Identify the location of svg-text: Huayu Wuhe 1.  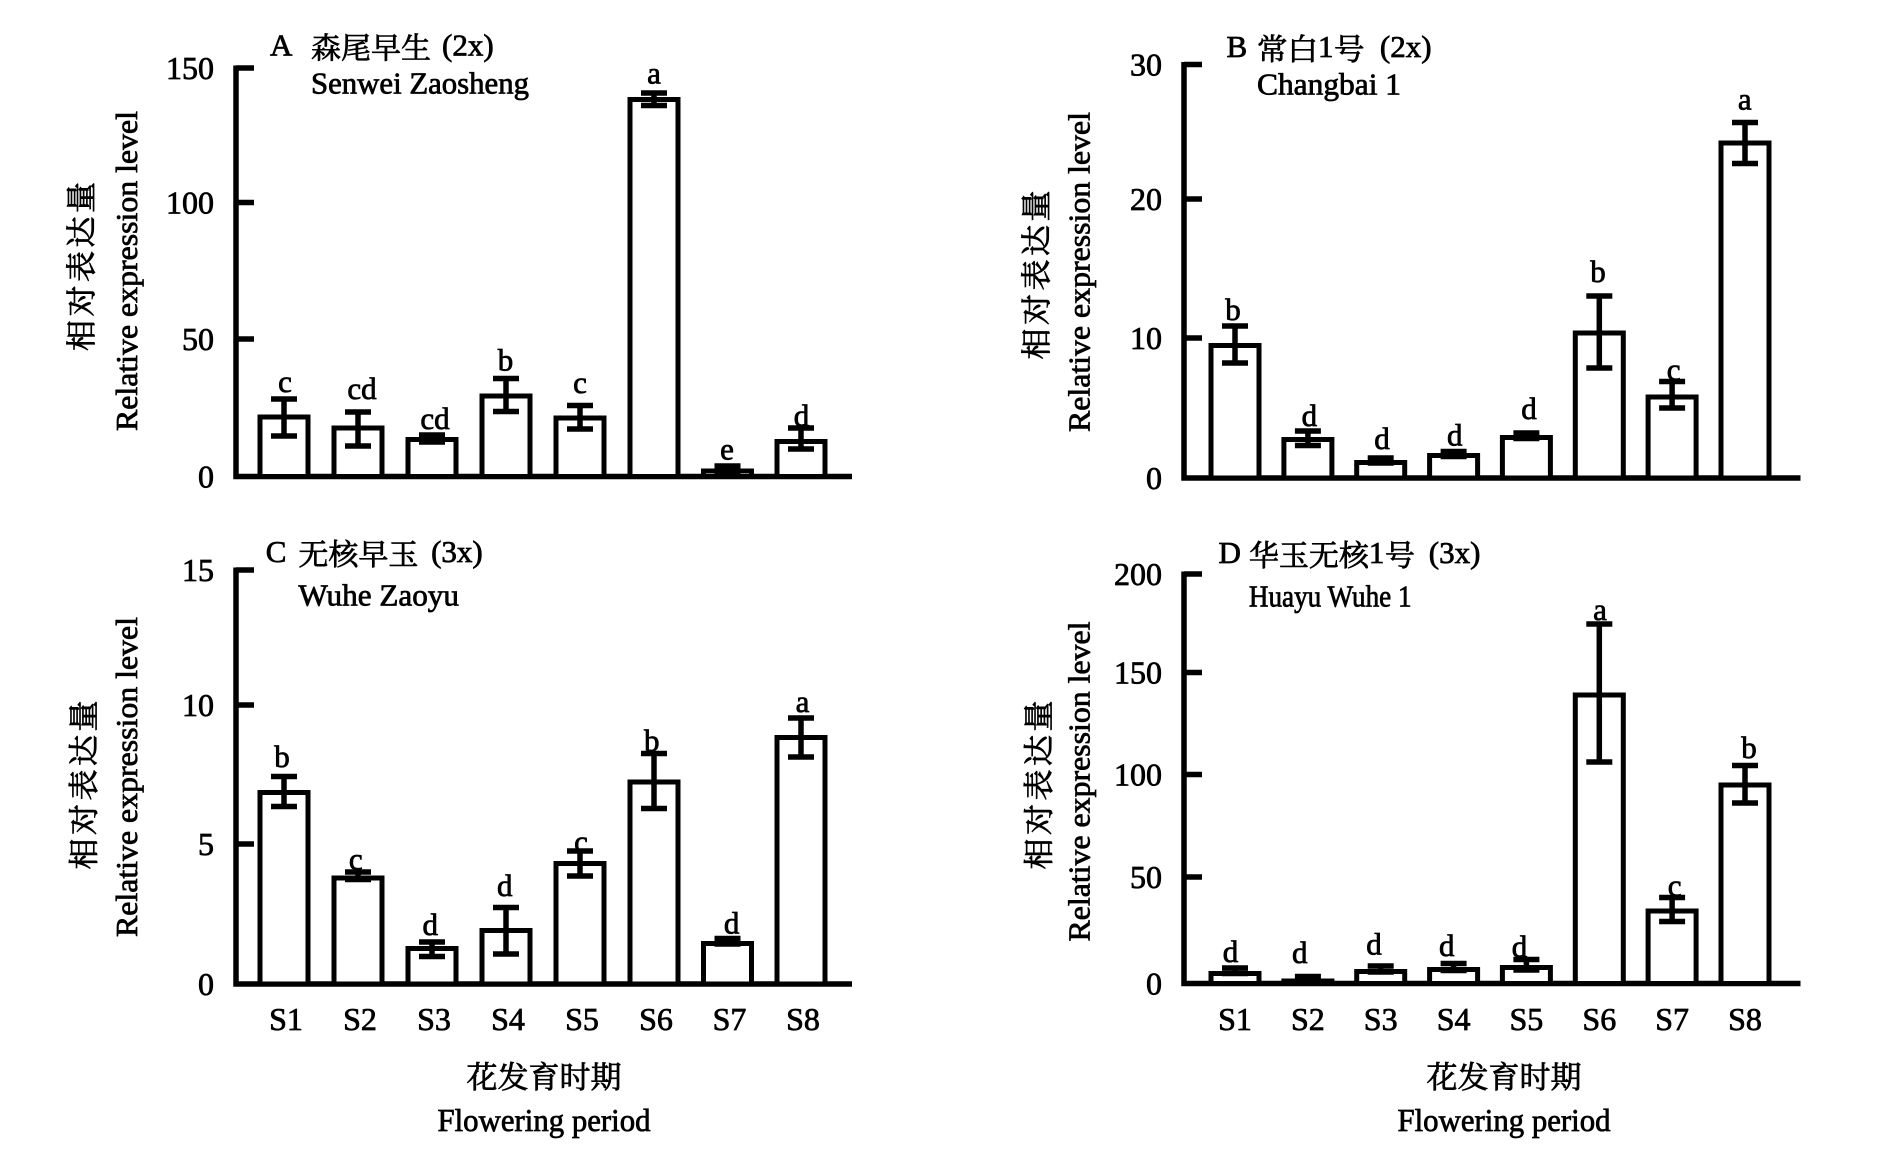
(1330, 596).